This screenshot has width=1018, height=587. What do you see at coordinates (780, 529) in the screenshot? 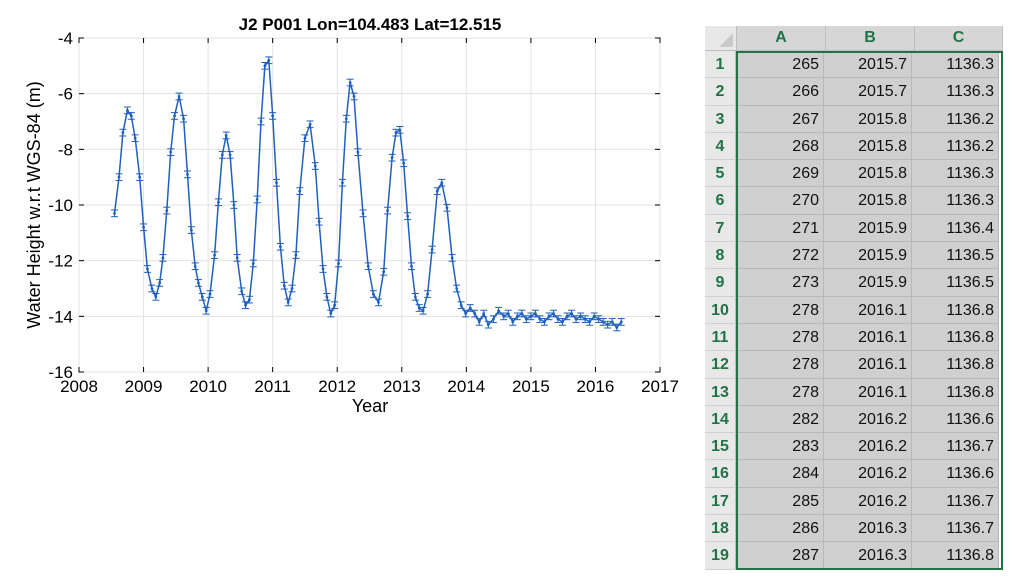
I see `cell-a: 286` at bounding box center [780, 529].